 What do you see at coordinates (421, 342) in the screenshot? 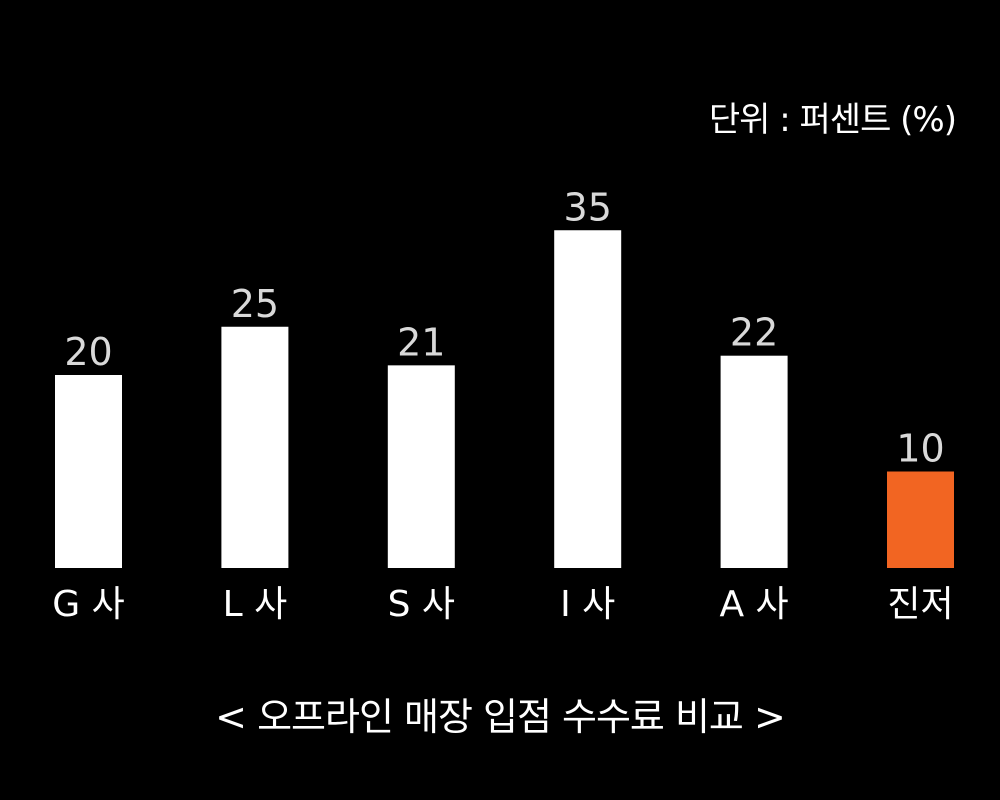
I see `value-label-3: 21` at bounding box center [421, 342].